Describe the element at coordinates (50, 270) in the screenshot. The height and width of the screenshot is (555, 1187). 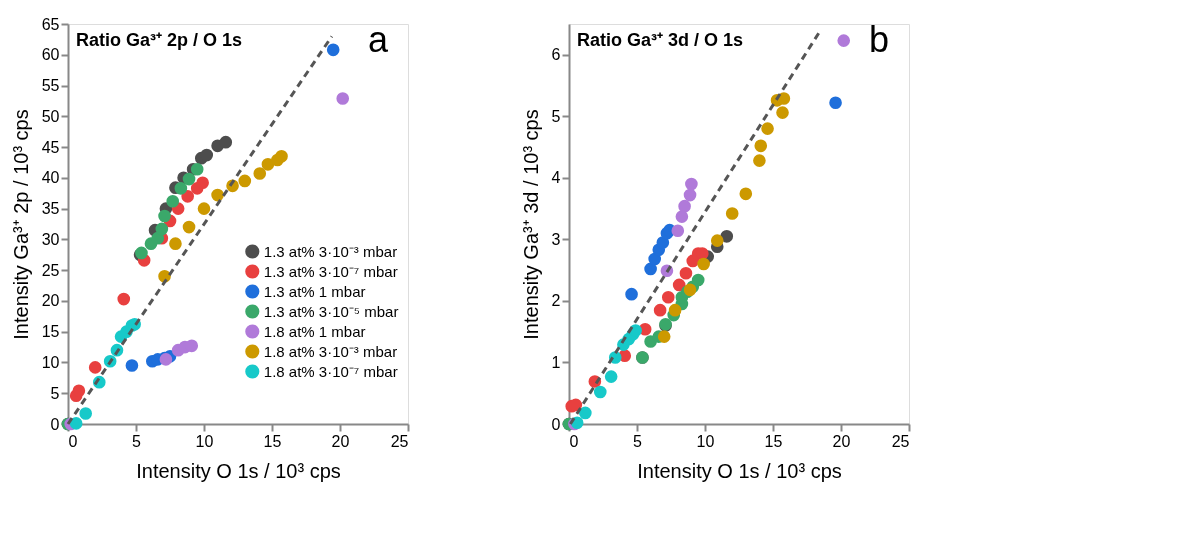
I see `y-tick-label: 25` at that location.